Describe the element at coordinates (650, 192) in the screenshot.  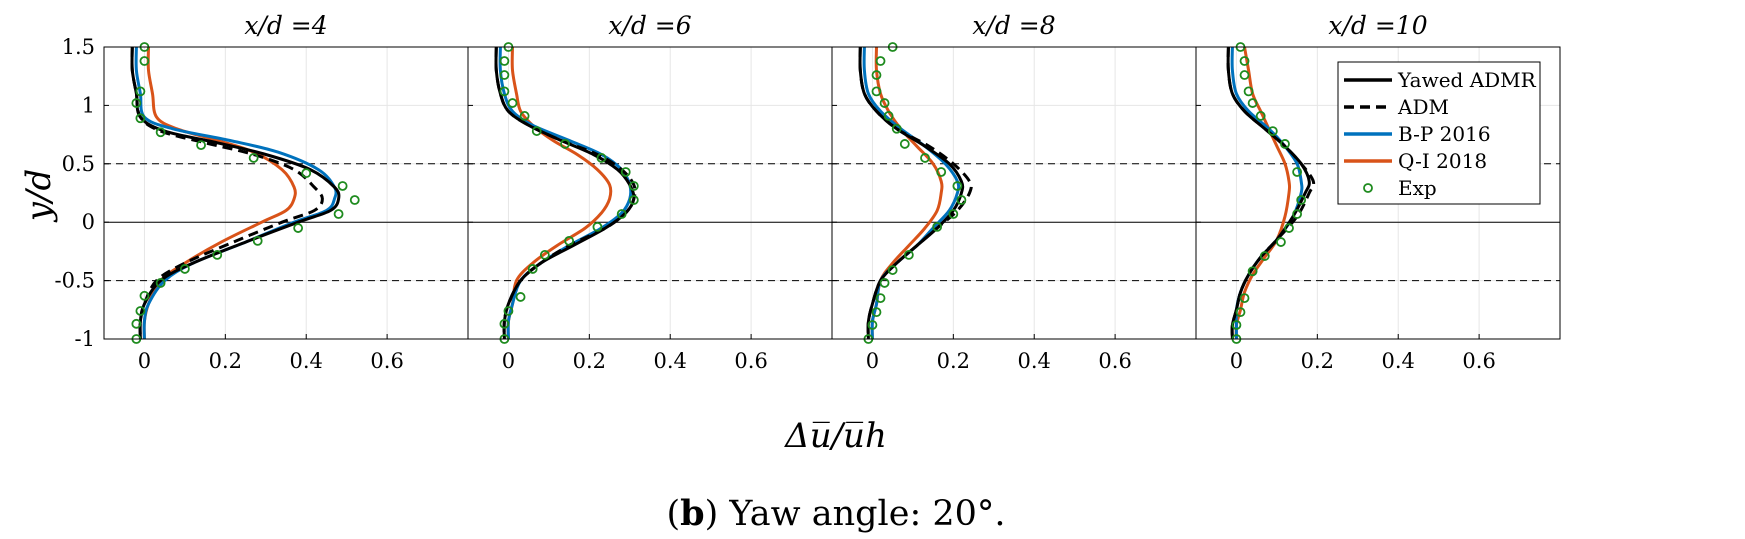
I see `panel-2: 0 0.2 0.4 0.6 x/d =6` at that location.